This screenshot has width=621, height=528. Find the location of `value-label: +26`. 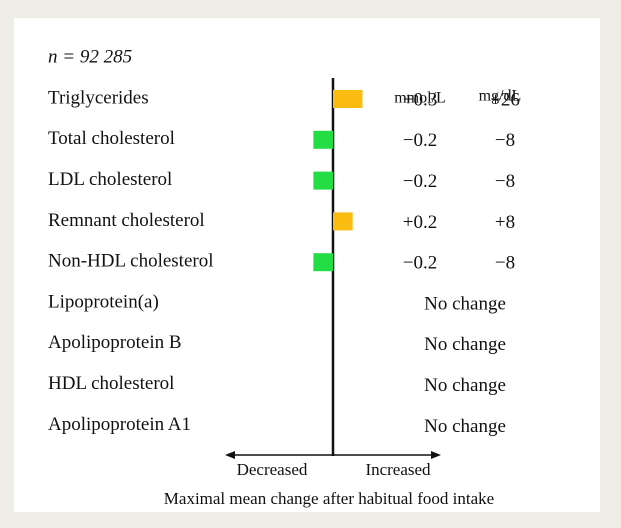

value-label: +26 is located at coordinates (505, 99).